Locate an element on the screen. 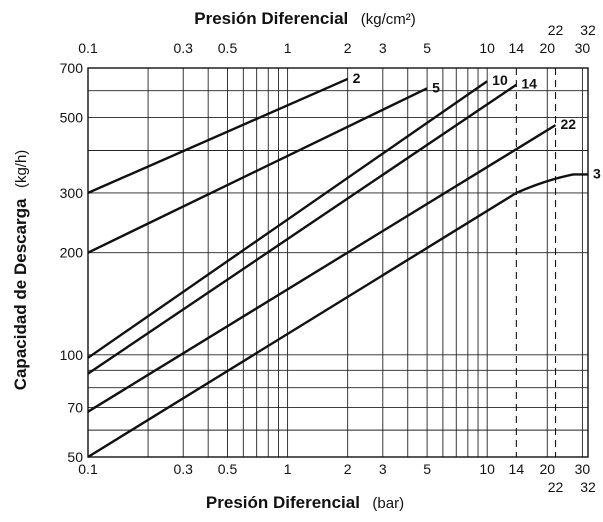  series-label-5: 5 is located at coordinates (436, 87).